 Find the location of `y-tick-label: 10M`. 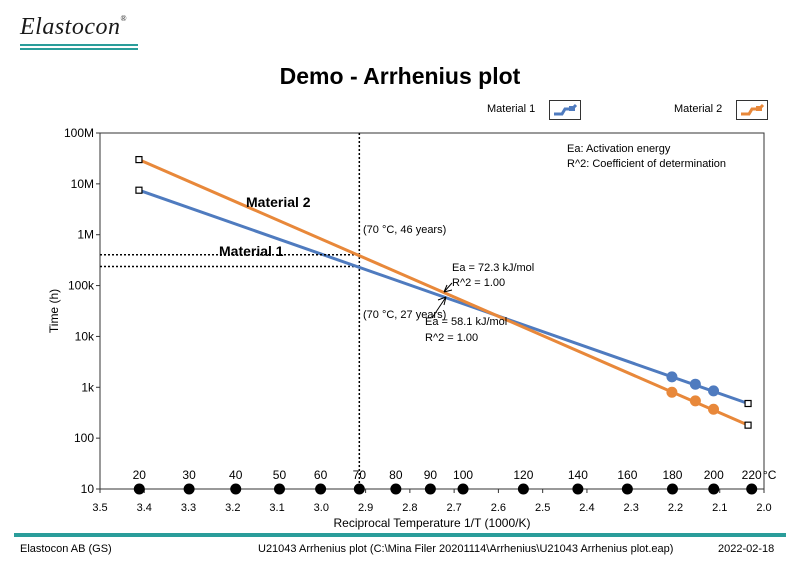

y-tick-label: 10M is located at coordinates (82, 184).